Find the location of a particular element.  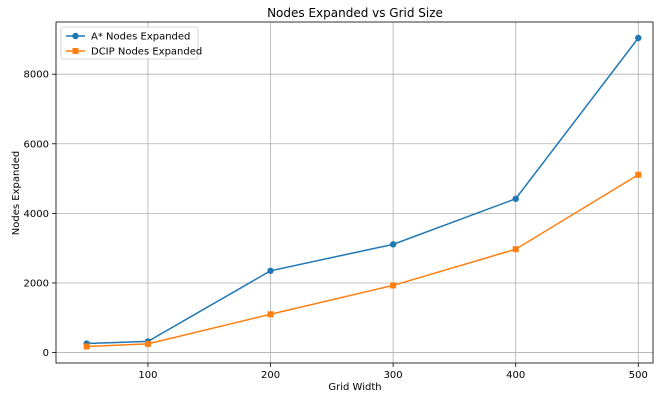

y-axis-label: Nodes Expanded is located at coordinates (16, 193).